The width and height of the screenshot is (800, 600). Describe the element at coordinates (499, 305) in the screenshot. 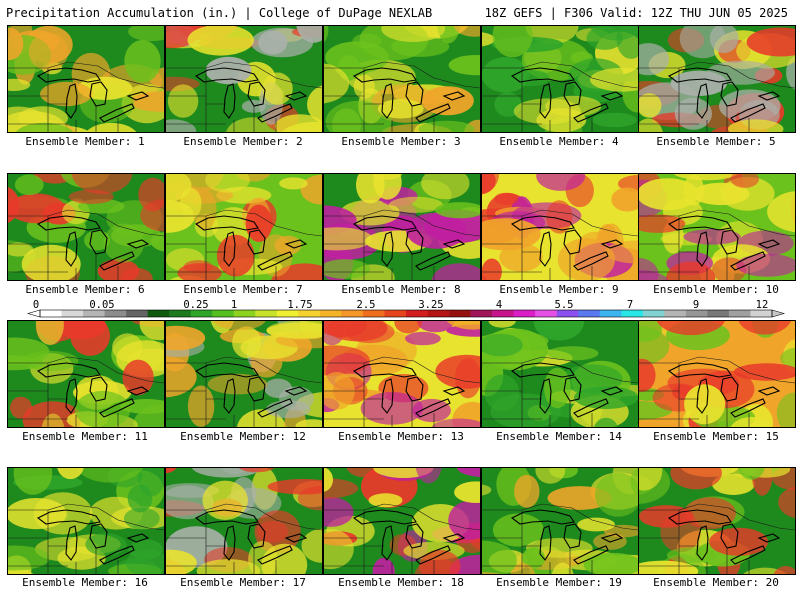

I see `colorbar-tick-label: 4` at that location.